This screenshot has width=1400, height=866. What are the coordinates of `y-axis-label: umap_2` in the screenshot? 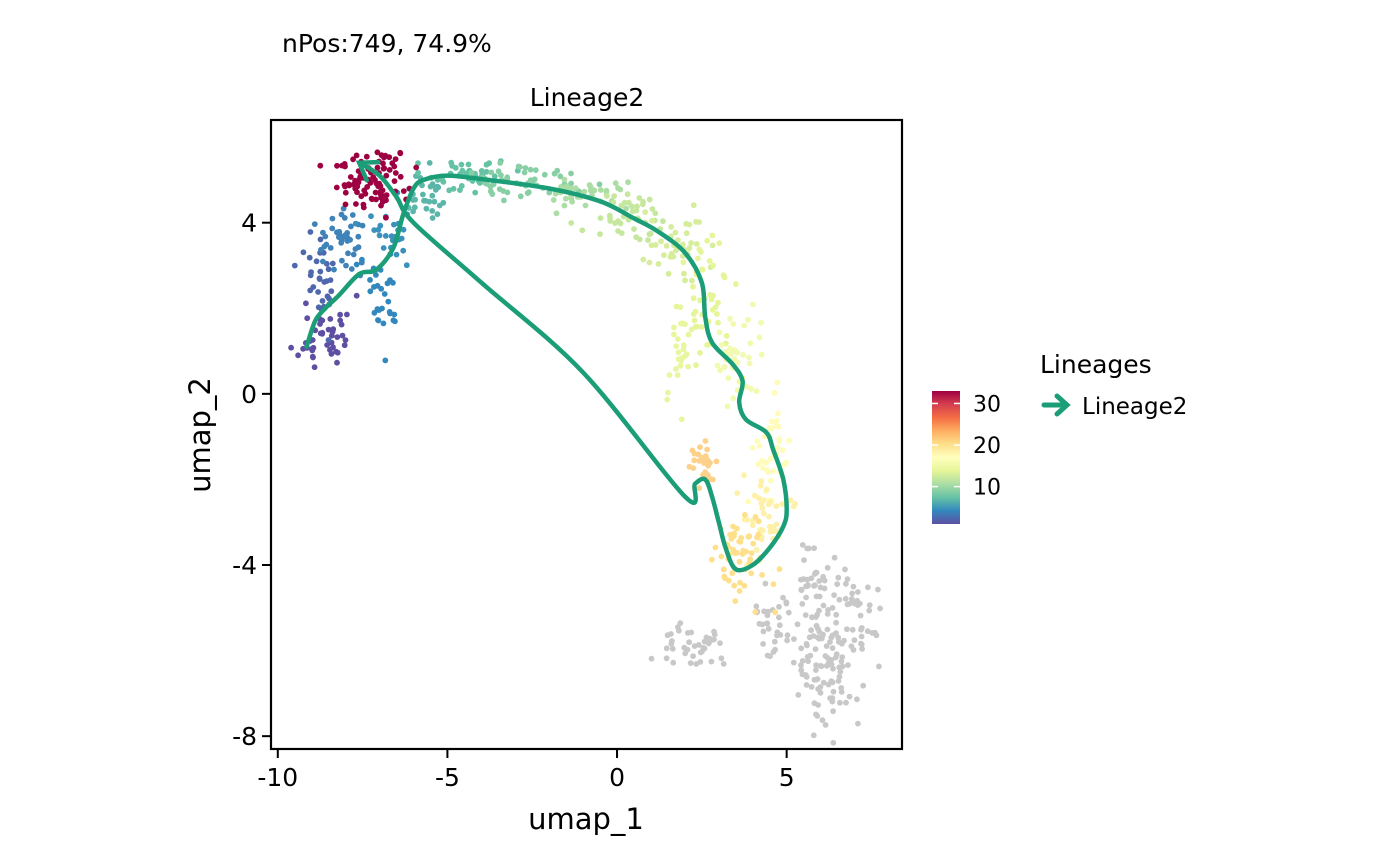 It's located at (200, 435).